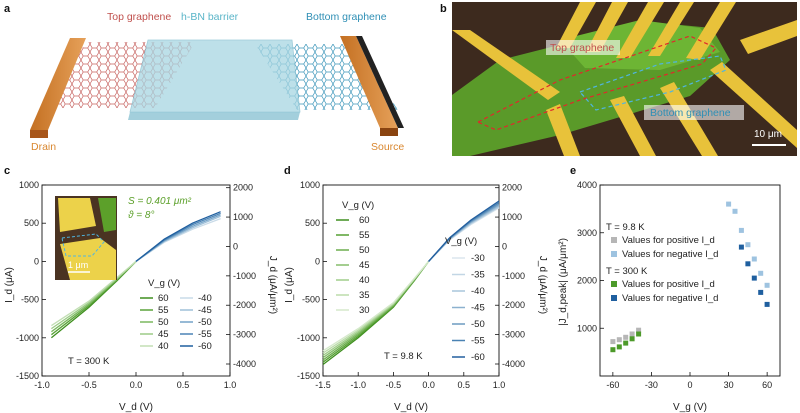 The image size is (800, 413). Describe the element at coordinates (214, 116) in the screenshot. I see `hbn-slab-edge` at that location.